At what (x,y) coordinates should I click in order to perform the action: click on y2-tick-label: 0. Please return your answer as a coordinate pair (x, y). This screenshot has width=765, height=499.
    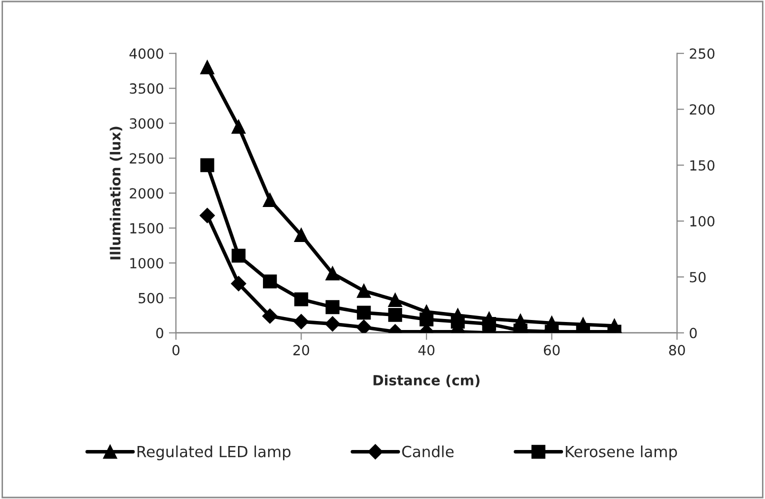
    Looking at the image, I should click on (693, 333).